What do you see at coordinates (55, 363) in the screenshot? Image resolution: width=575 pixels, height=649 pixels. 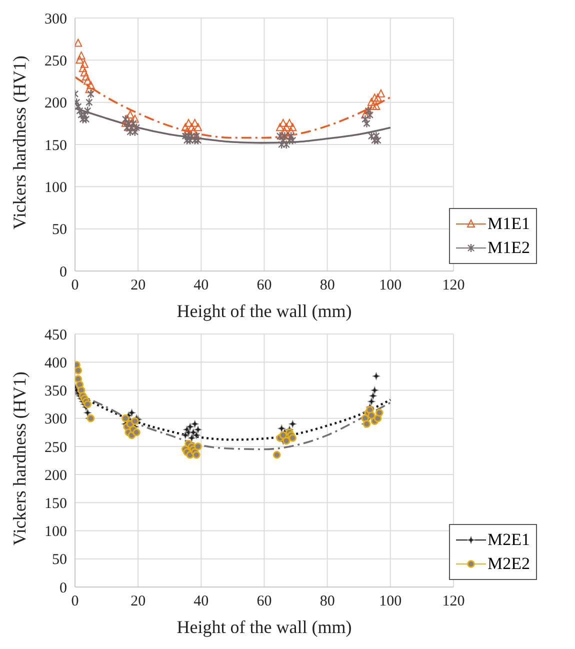 I see `y-tick-label: 400` at bounding box center [55, 363].